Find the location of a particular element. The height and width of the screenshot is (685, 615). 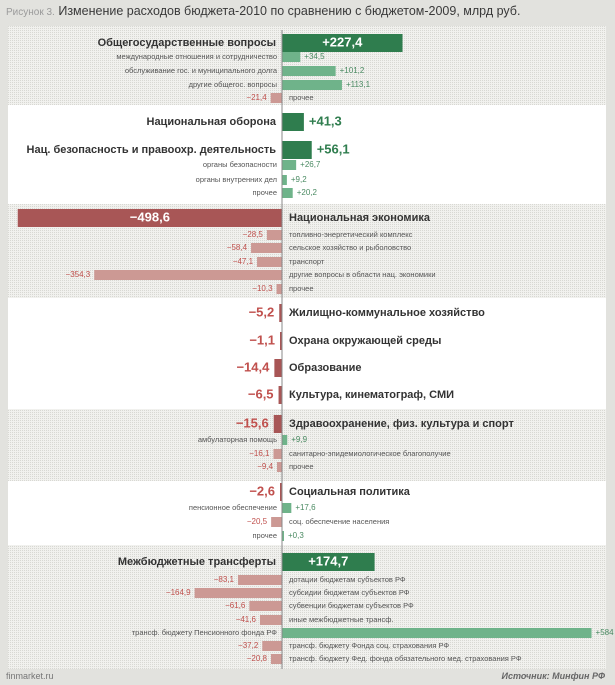

sub-label: амбулаторная помощь is located at coordinates (237, 439).